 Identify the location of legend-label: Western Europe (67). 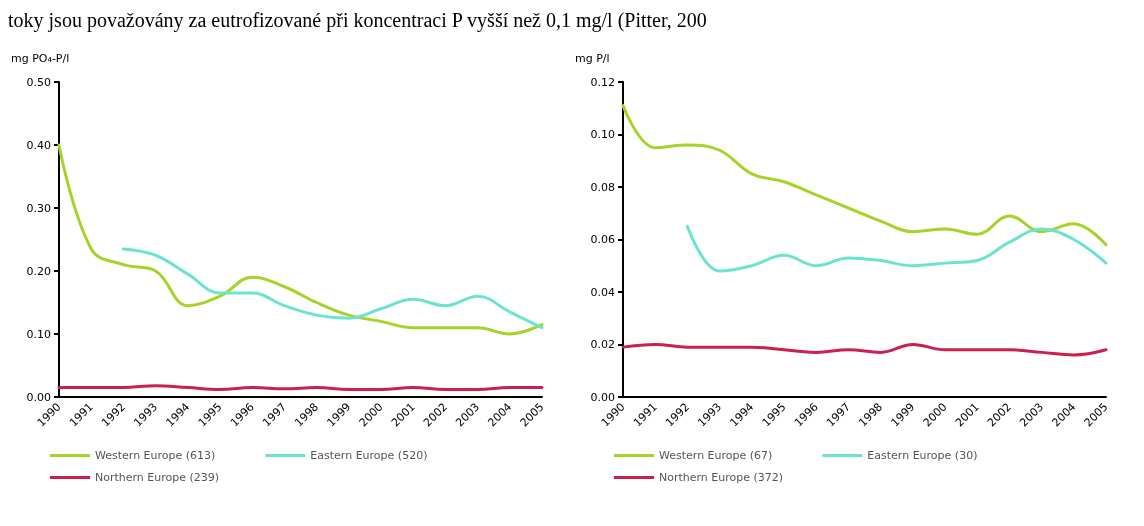
(716, 455).